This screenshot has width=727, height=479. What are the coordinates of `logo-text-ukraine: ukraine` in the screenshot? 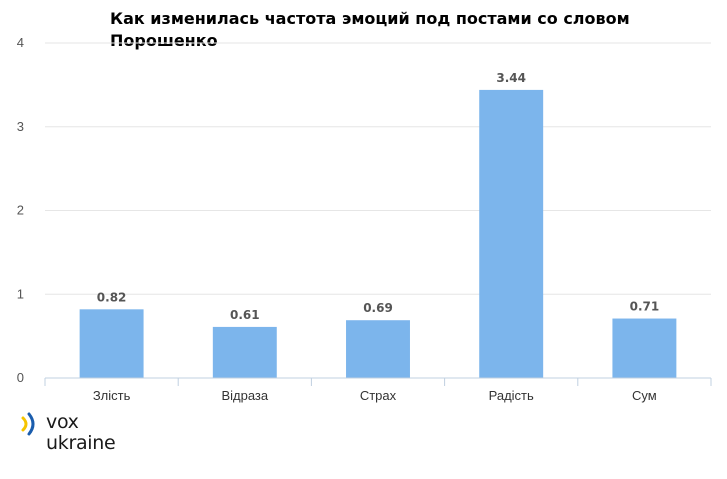 It's located at (81, 443).